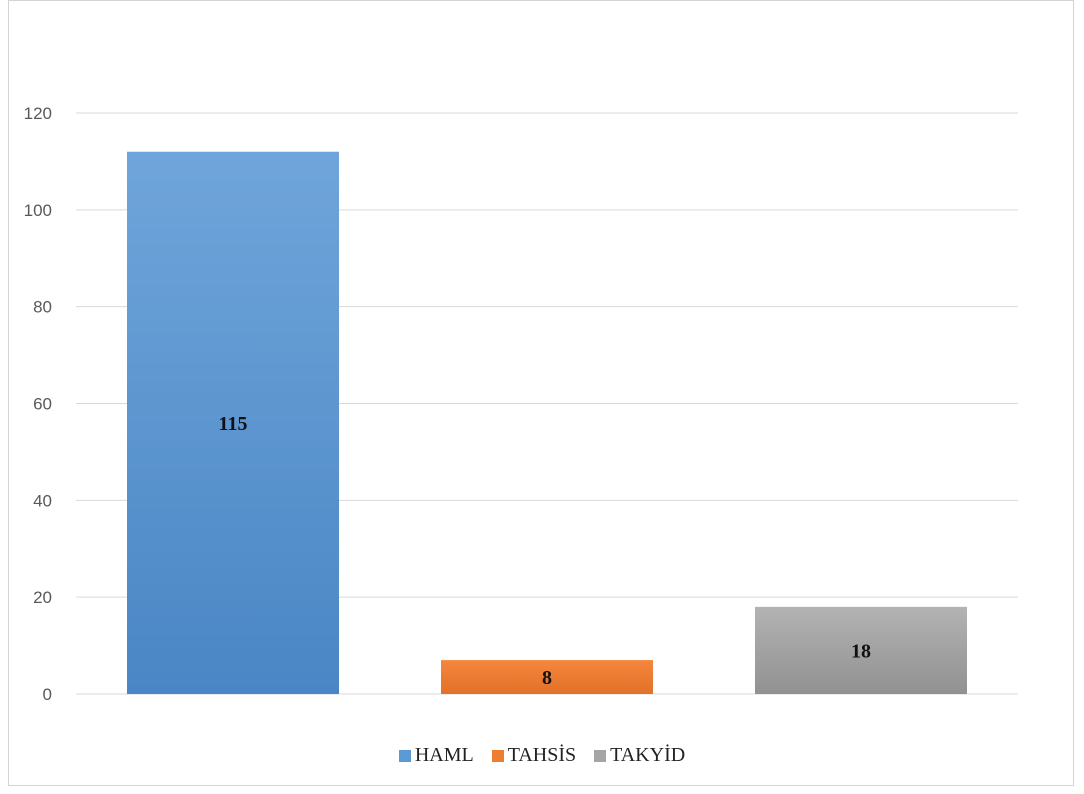 Image resolution: width=1084 pixels, height=794 pixels. What do you see at coordinates (42, 404) in the screenshot?
I see `y-tick-label: 60` at bounding box center [42, 404].